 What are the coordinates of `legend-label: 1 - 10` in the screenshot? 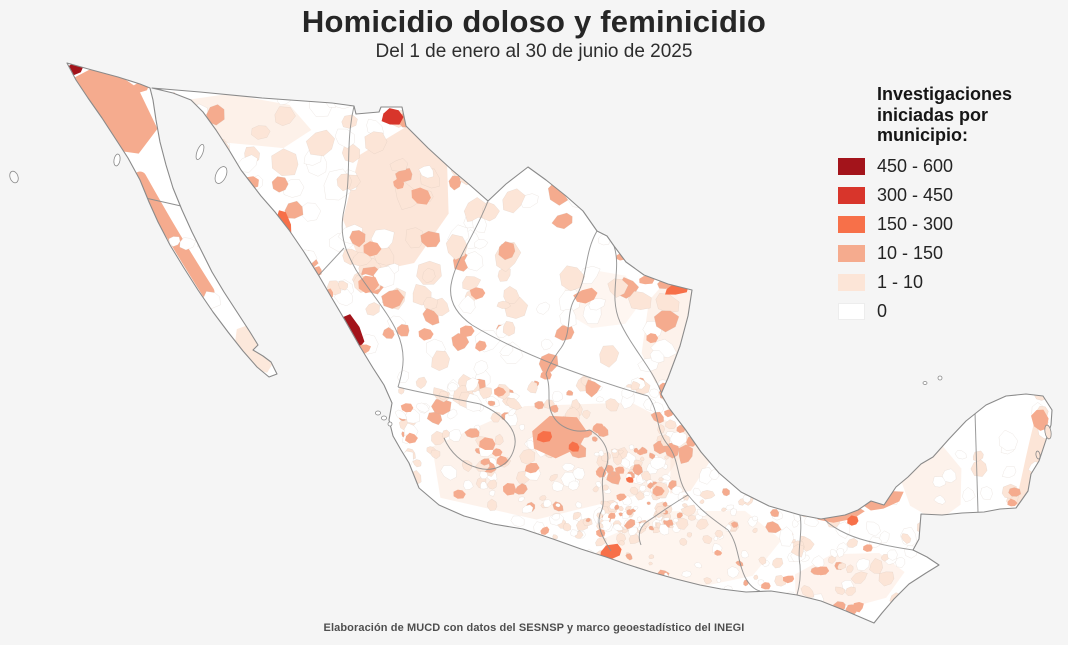 It's located at (900, 282).